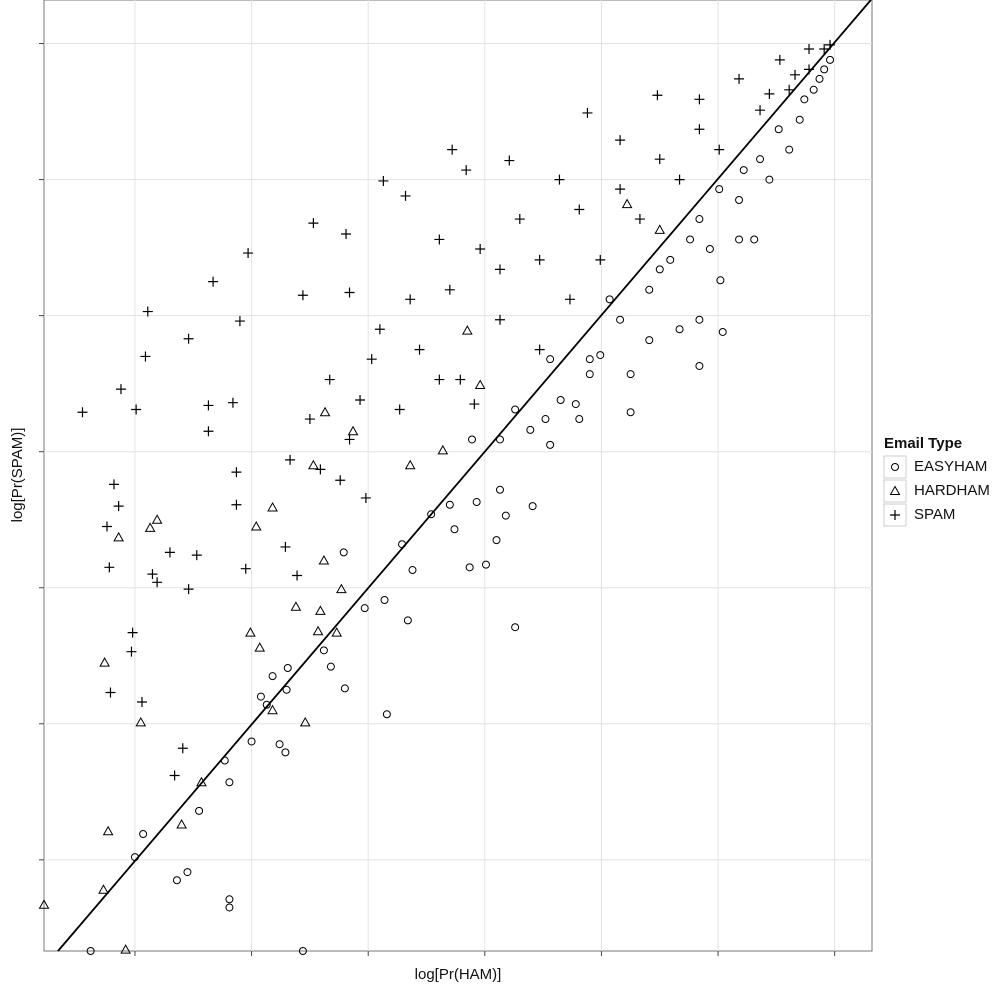  Describe the element at coordinates (923, 443) in the screenshot. I see `legend-title: Email Type` at that location.